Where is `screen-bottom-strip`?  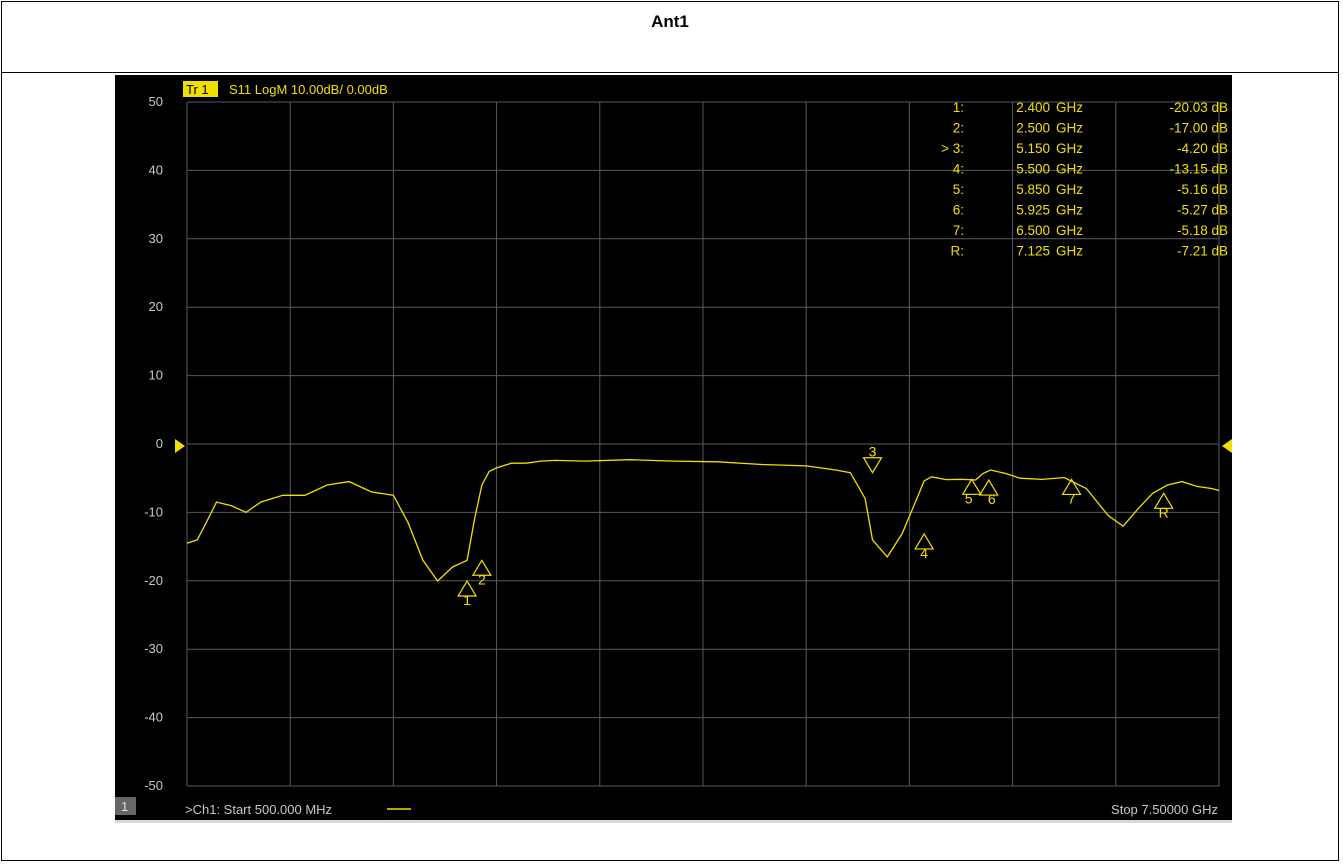 screen-bottom-strip is located at coordinates (673, 821).